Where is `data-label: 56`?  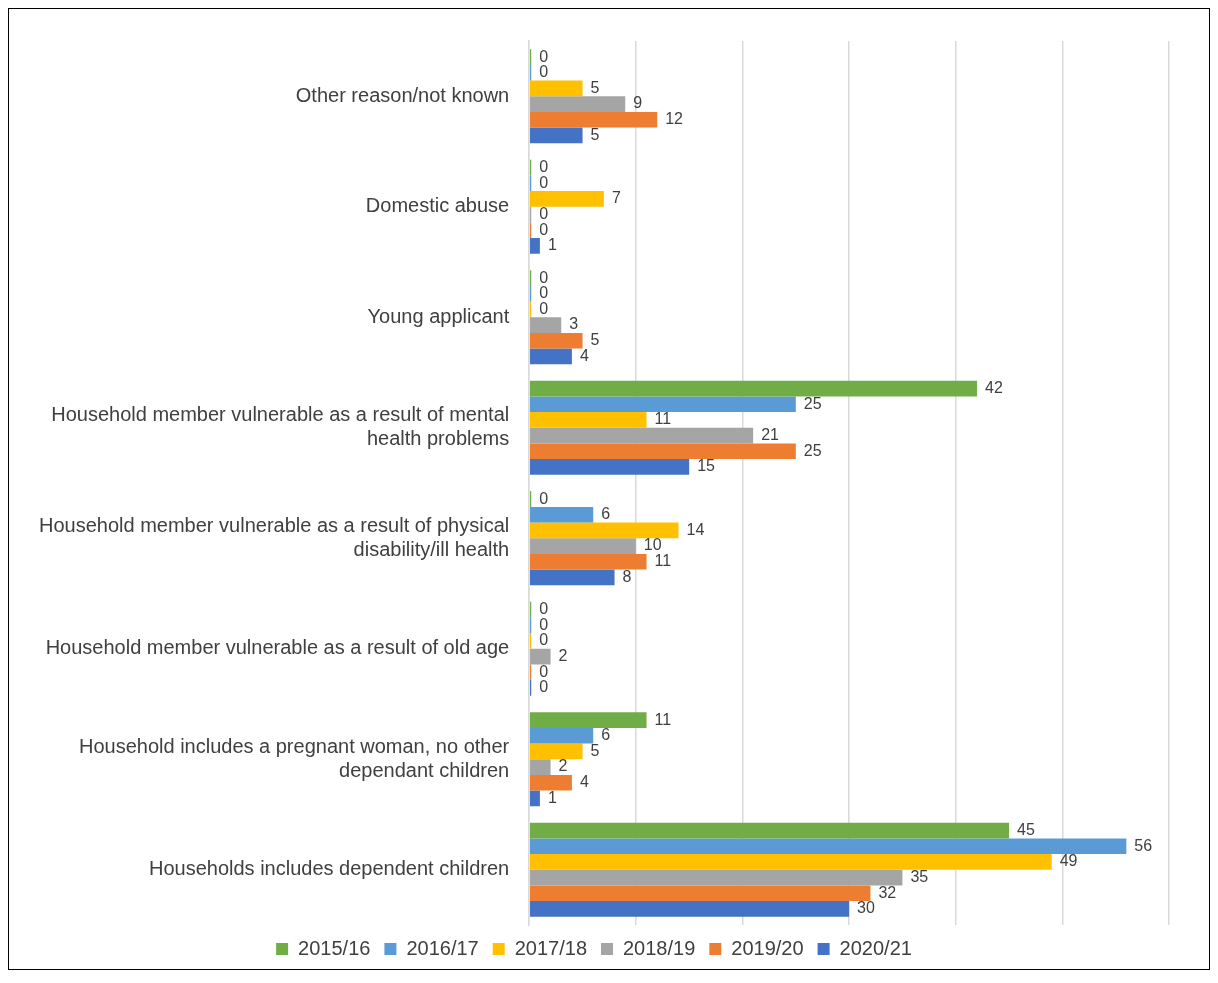 data-label: 56 is located at coordinates (1143, 845).